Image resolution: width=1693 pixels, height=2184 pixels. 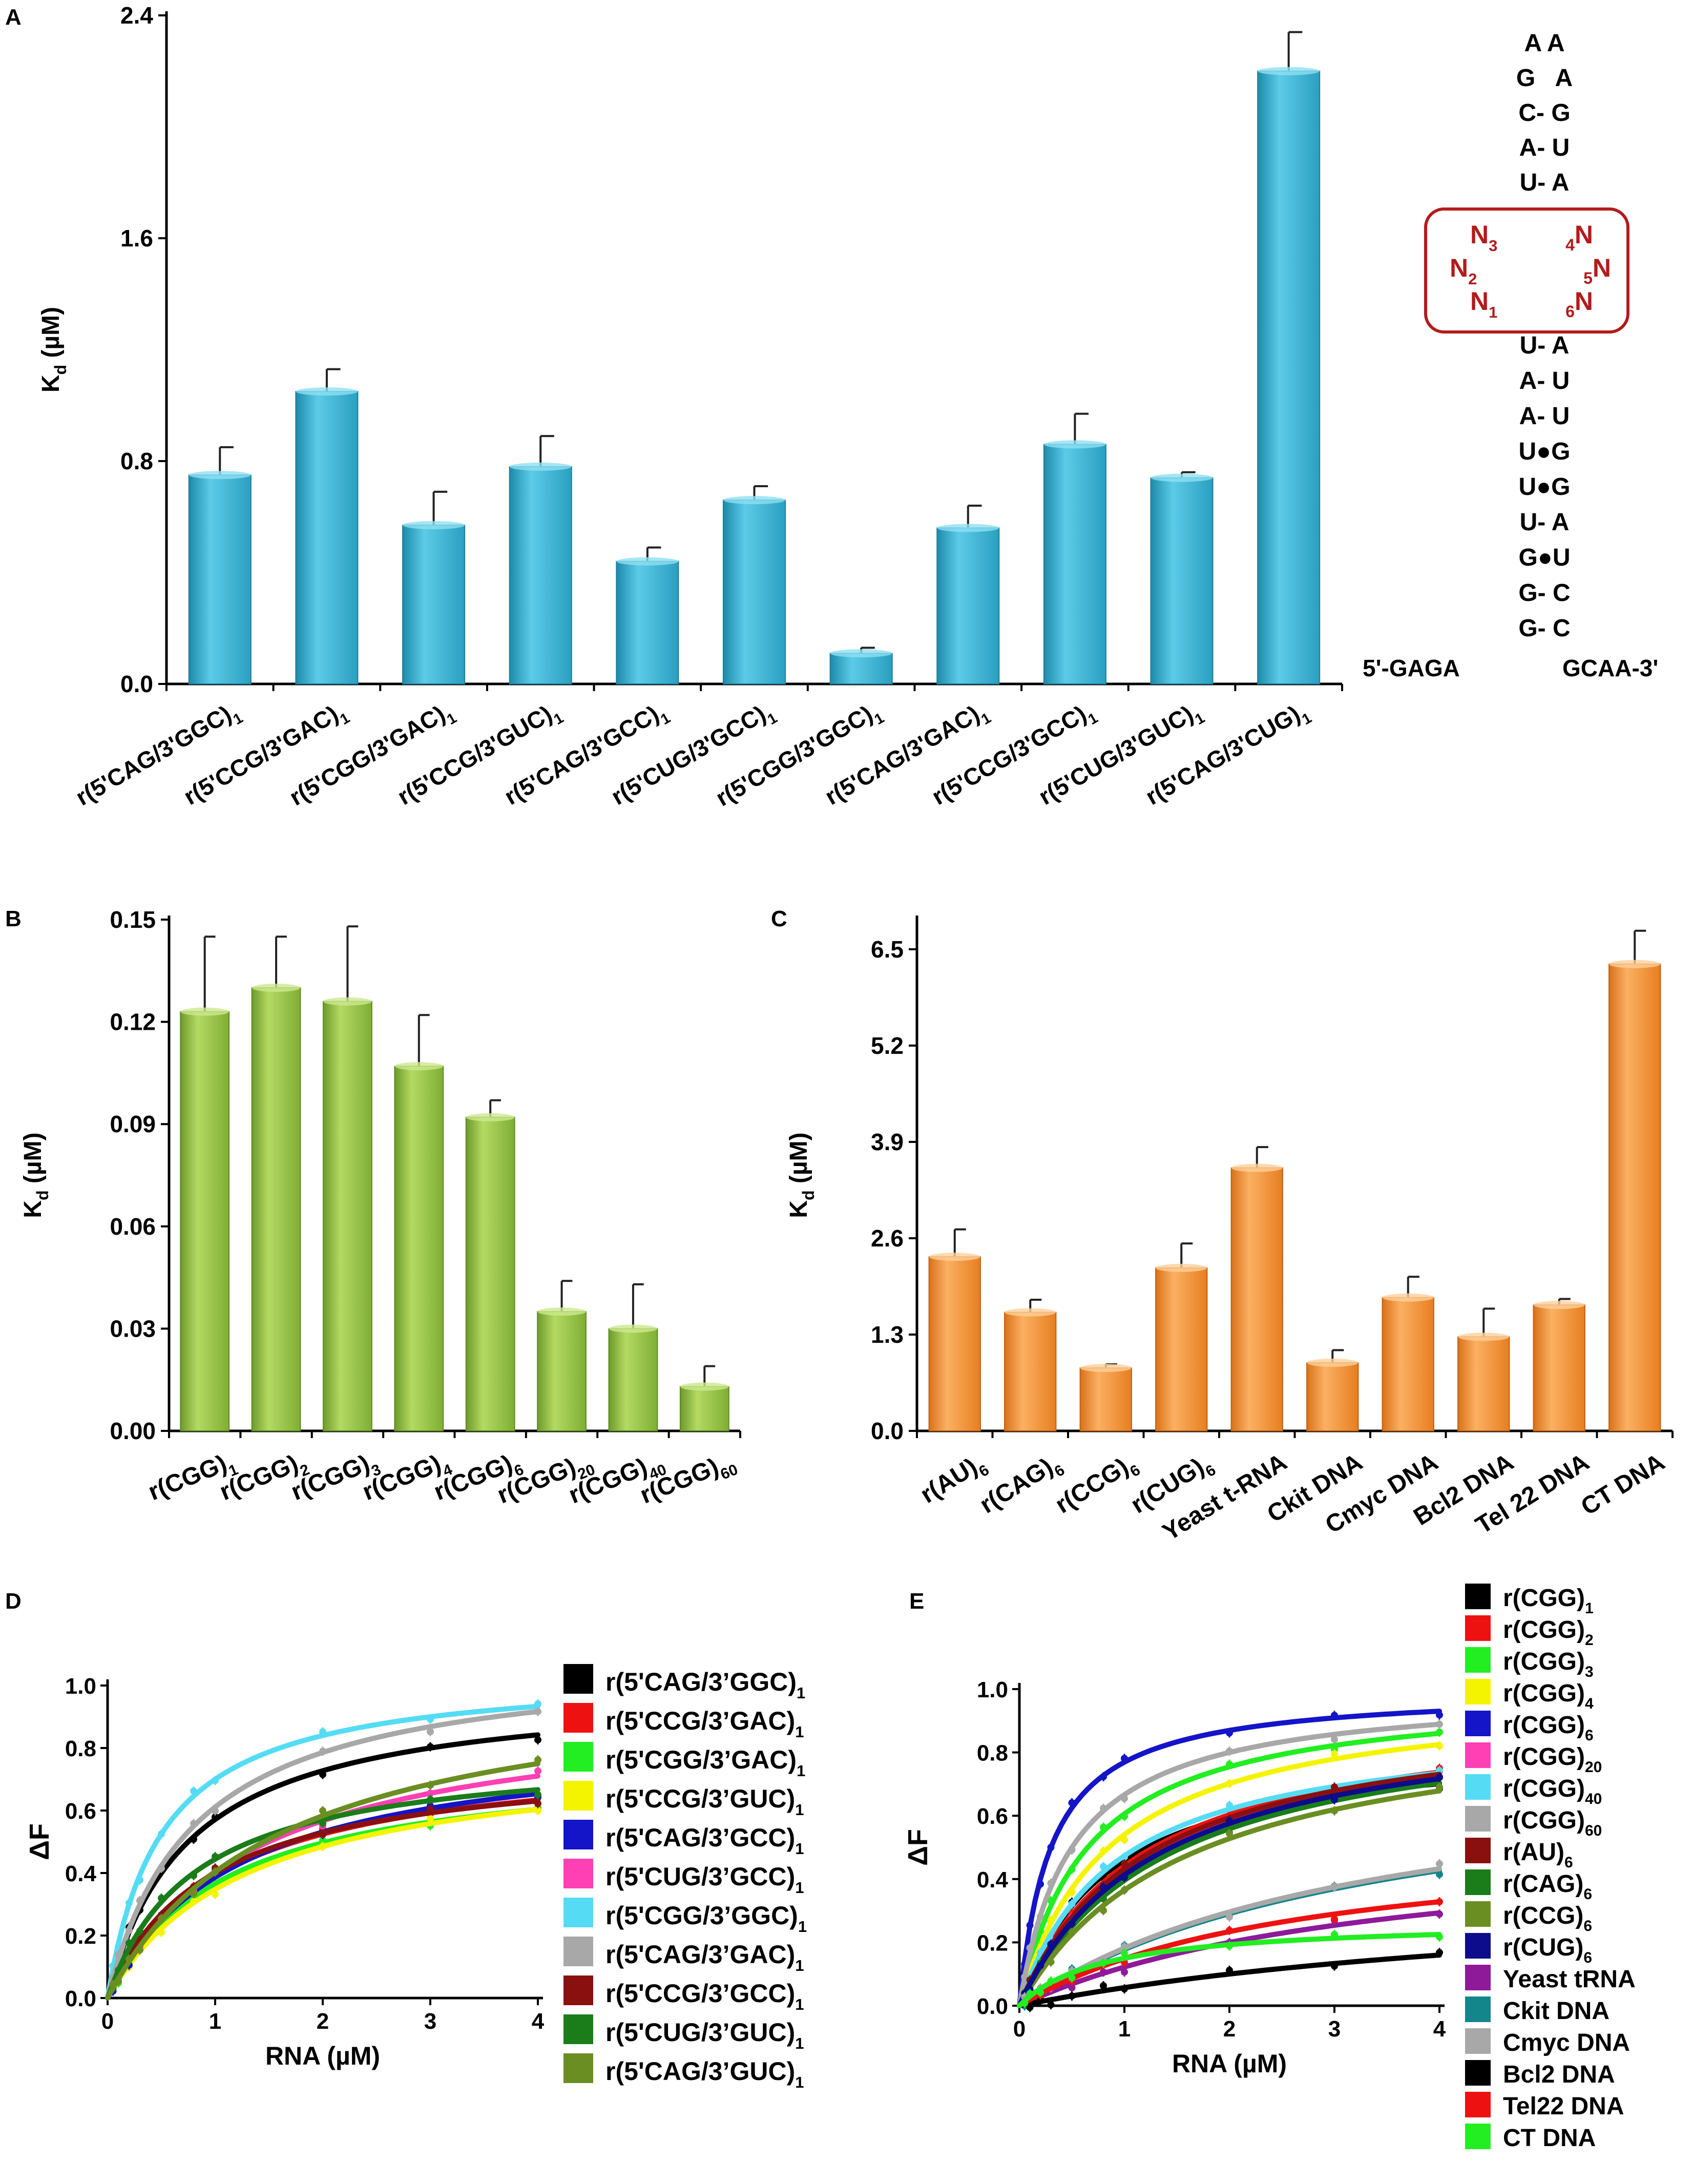 I want to click on category-label: r(CGG)60, so click(x=688, y=1480).